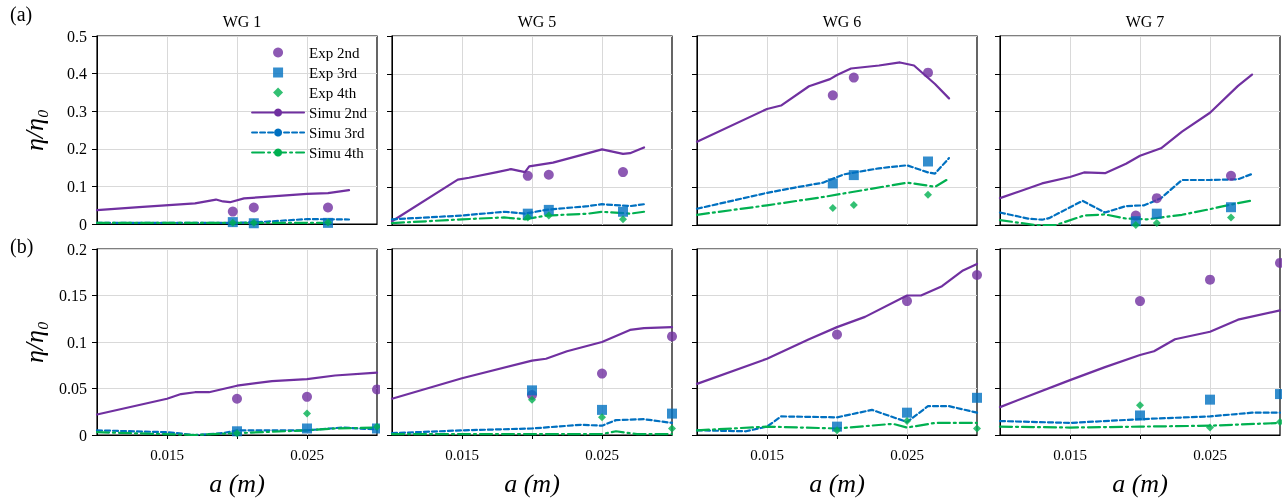 The width and height of the screenshot is (1282, 502). Describe the element at coordinates (77, 36) in the screenshot. I see `y-tick-label: 0.5` at that location.